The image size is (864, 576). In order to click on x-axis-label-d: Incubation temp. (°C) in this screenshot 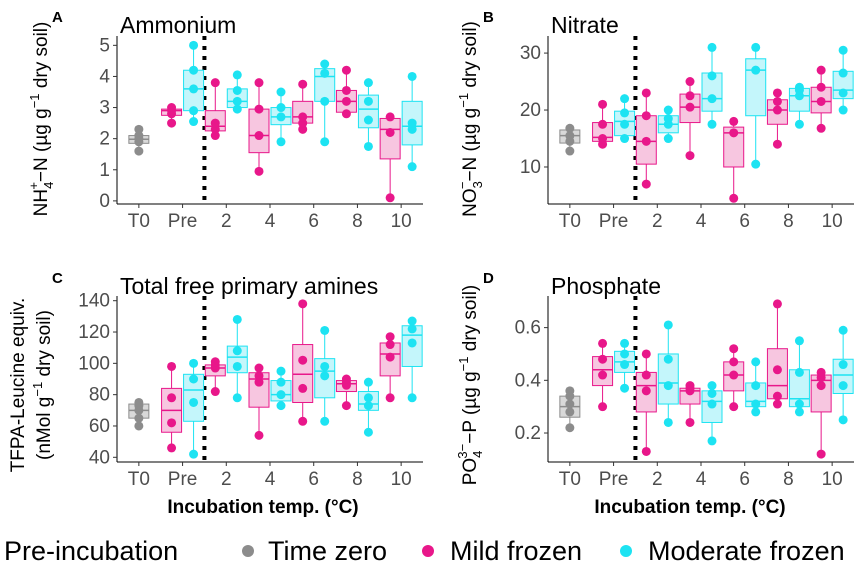, I will do `click(689, 507)`.